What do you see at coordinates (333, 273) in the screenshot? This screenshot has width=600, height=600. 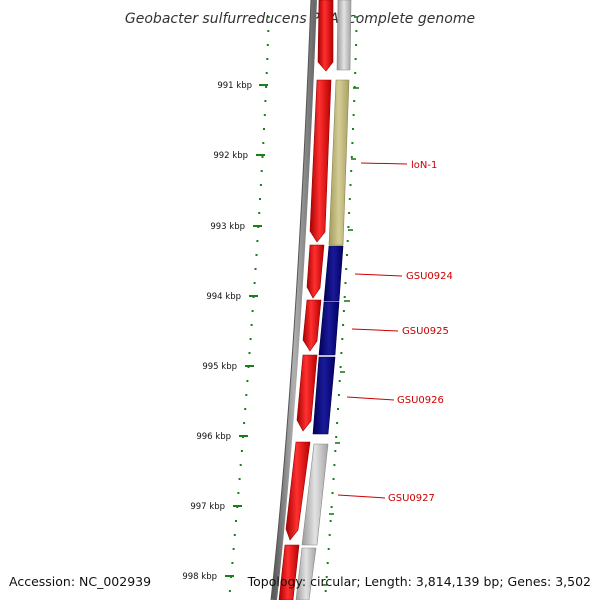 I see `gene-block-GSU0924` at bounding box center [333, 273].